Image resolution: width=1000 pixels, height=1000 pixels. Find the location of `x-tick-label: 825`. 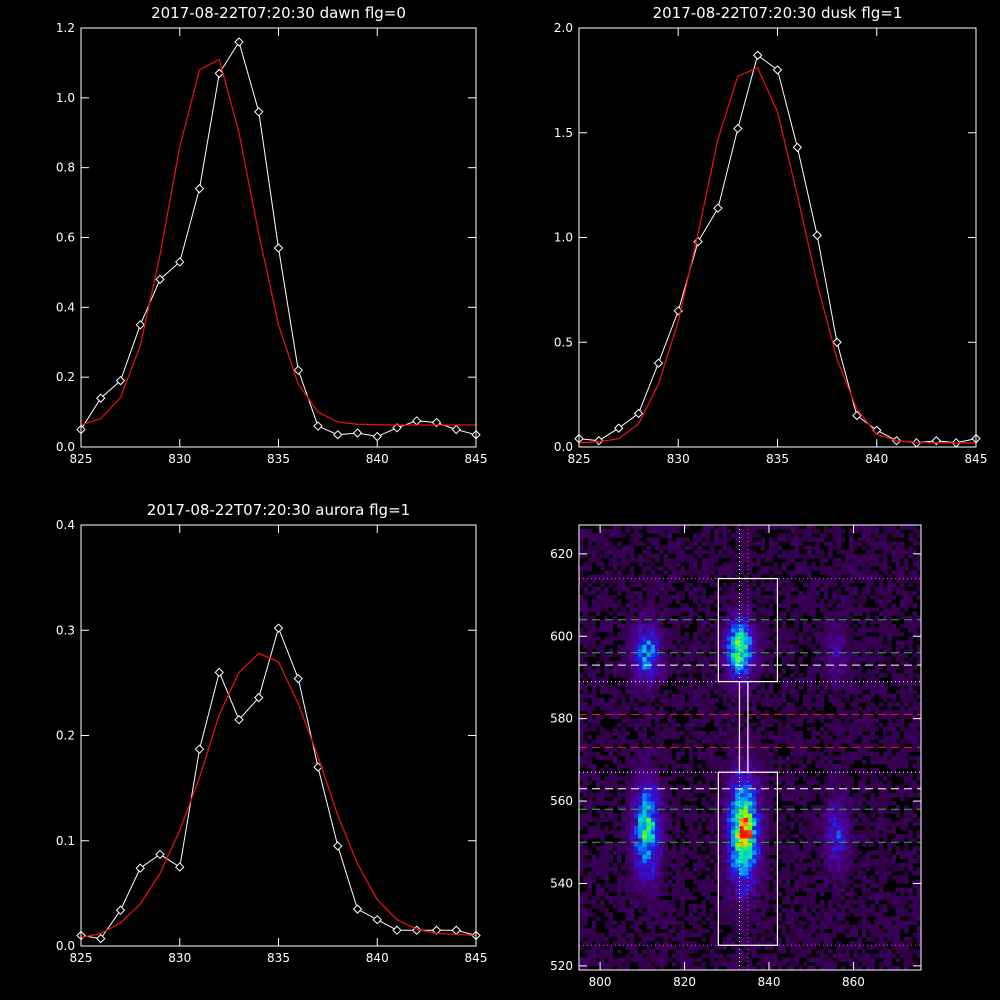

x-tick-label: 825 is located at coordinates (579, 459).